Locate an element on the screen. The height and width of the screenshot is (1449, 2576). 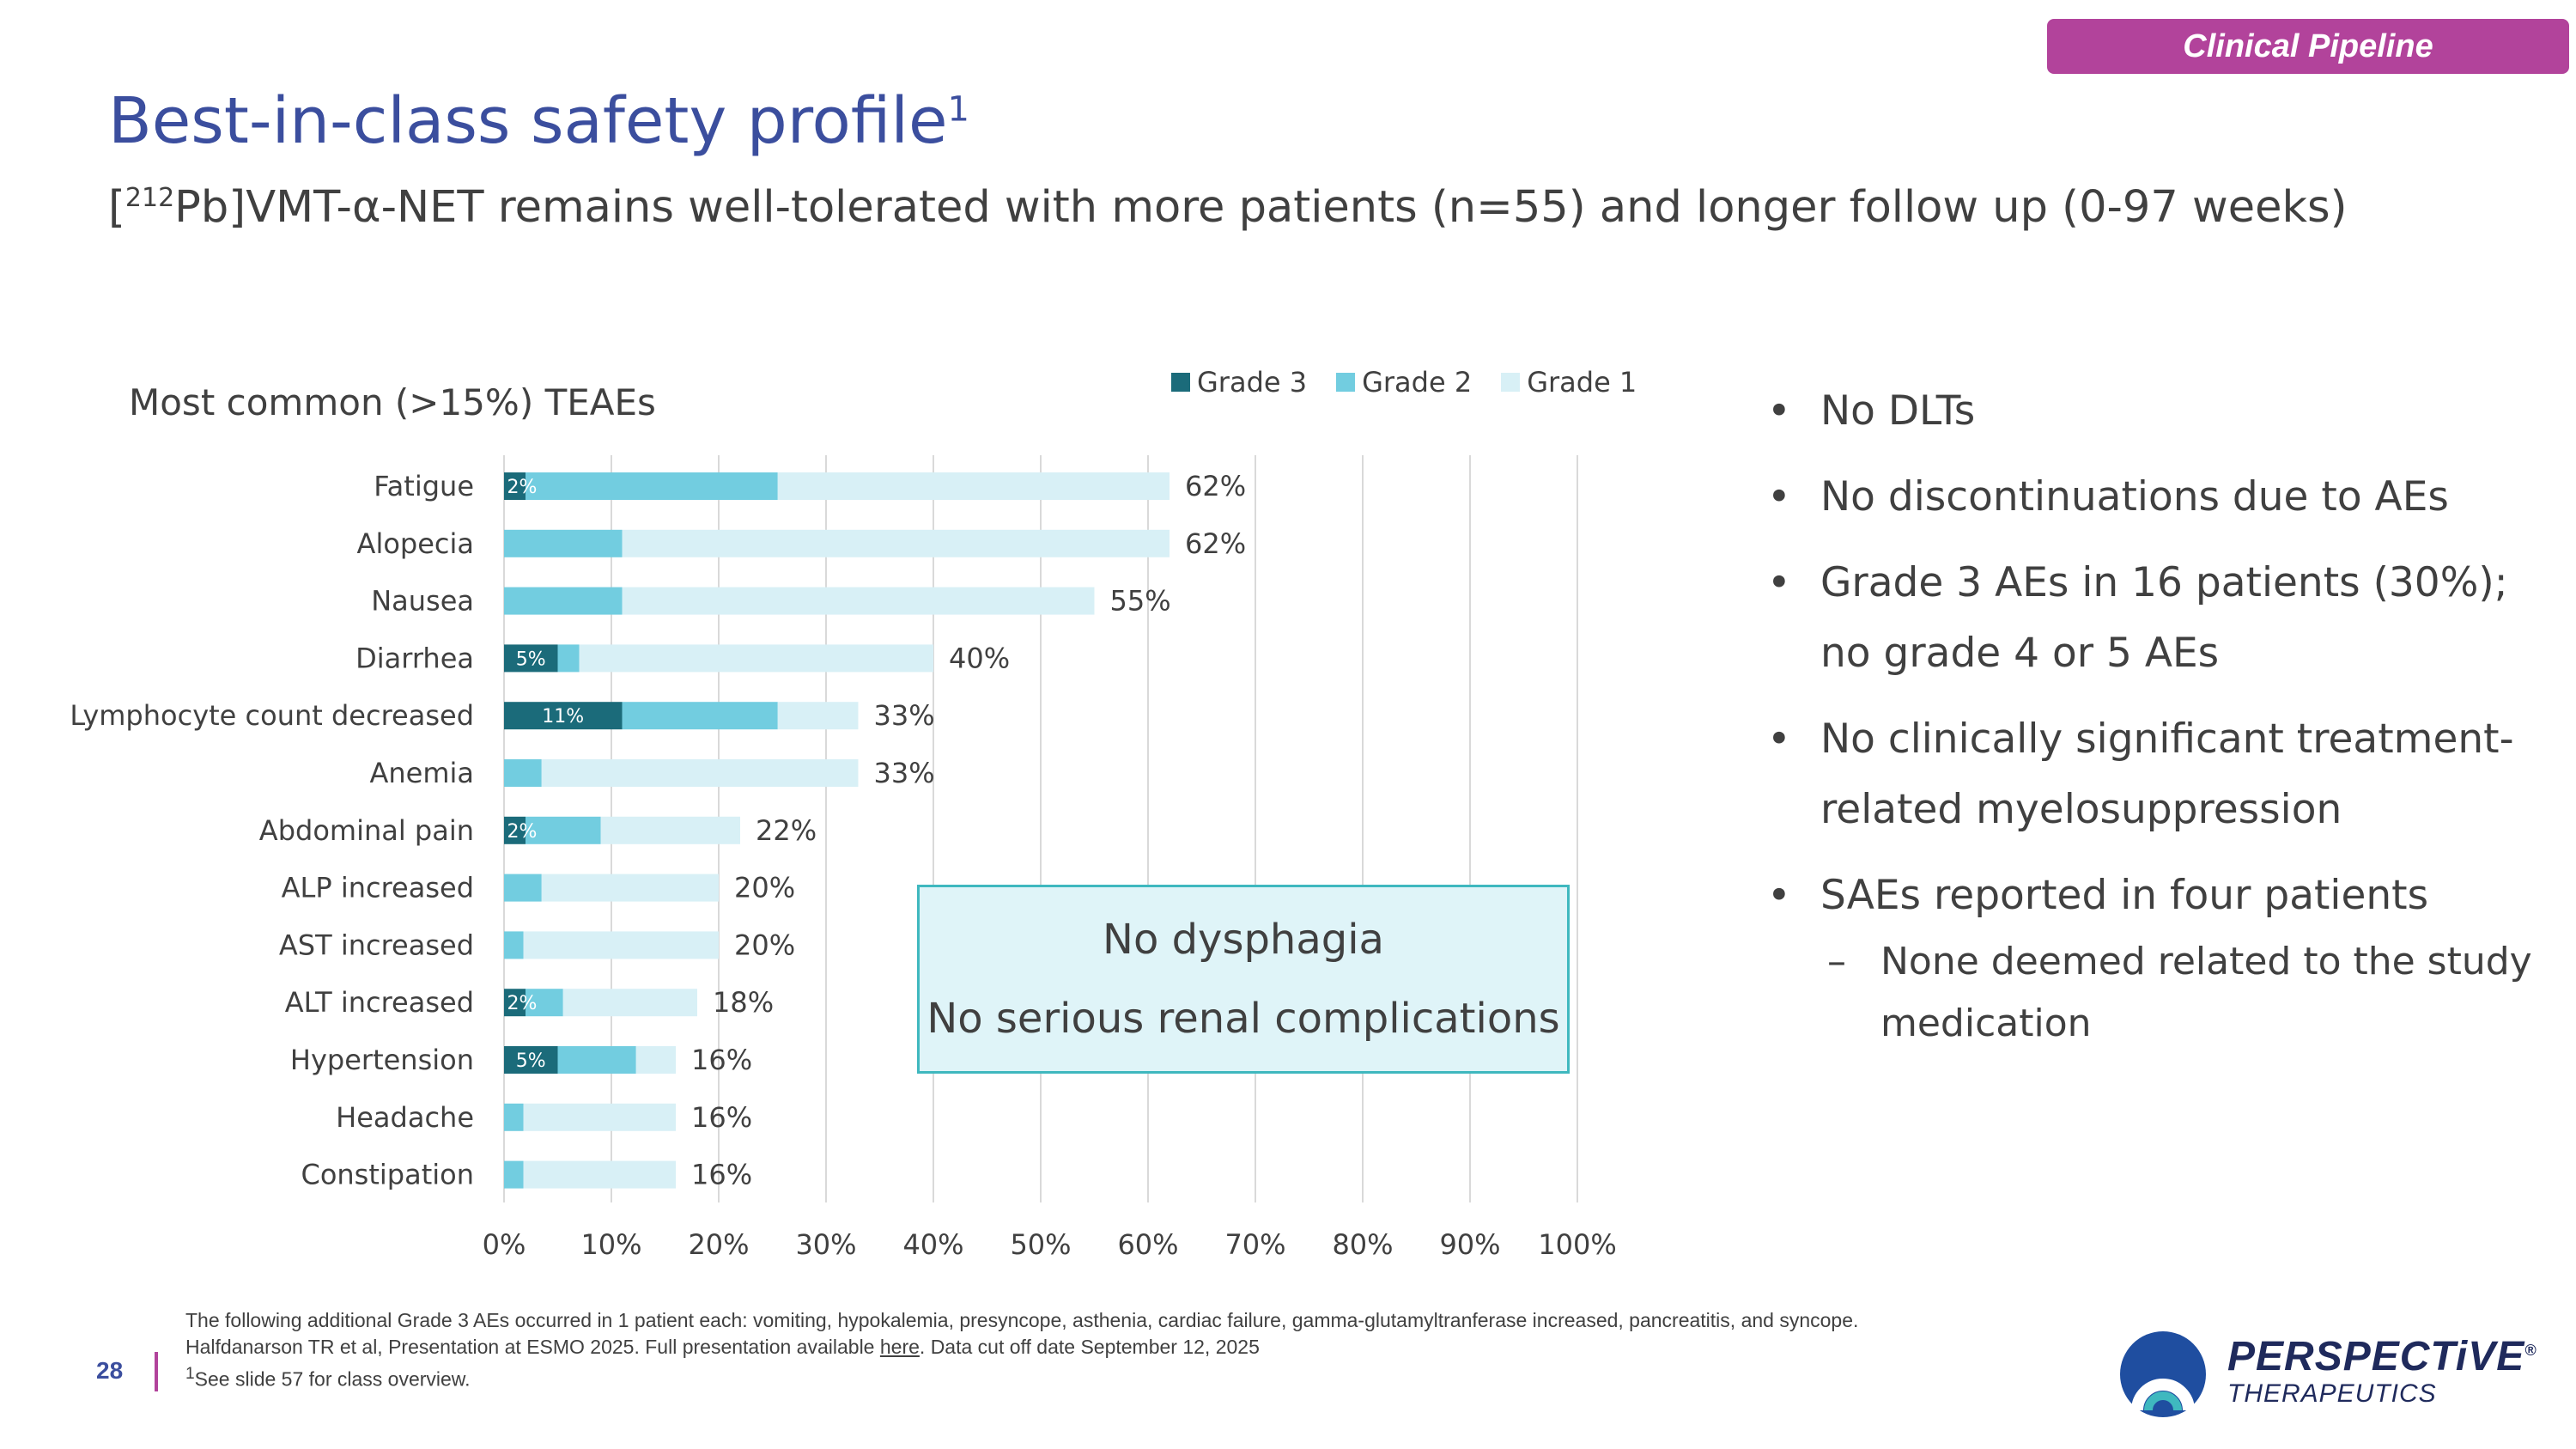
category-label: Constipation is located at coordinates (388, 1175).